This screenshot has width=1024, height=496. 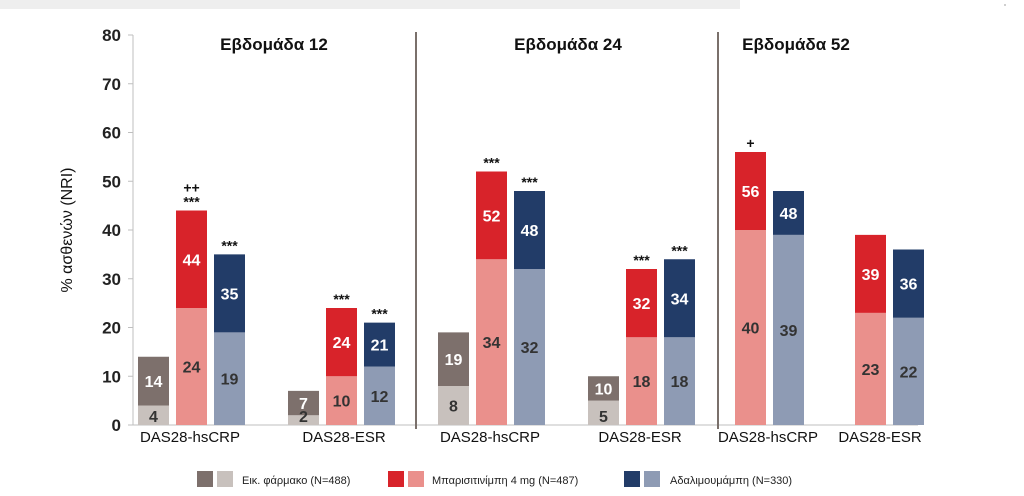 I want to click on bar-value-label: 2, so click(x=303, y=417).